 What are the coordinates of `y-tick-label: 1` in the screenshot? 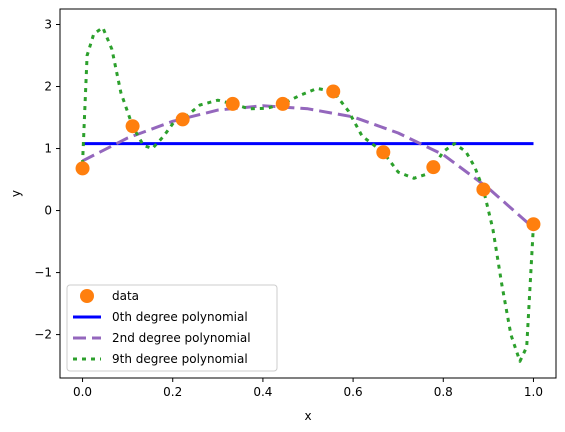 It's located at (48, 149).